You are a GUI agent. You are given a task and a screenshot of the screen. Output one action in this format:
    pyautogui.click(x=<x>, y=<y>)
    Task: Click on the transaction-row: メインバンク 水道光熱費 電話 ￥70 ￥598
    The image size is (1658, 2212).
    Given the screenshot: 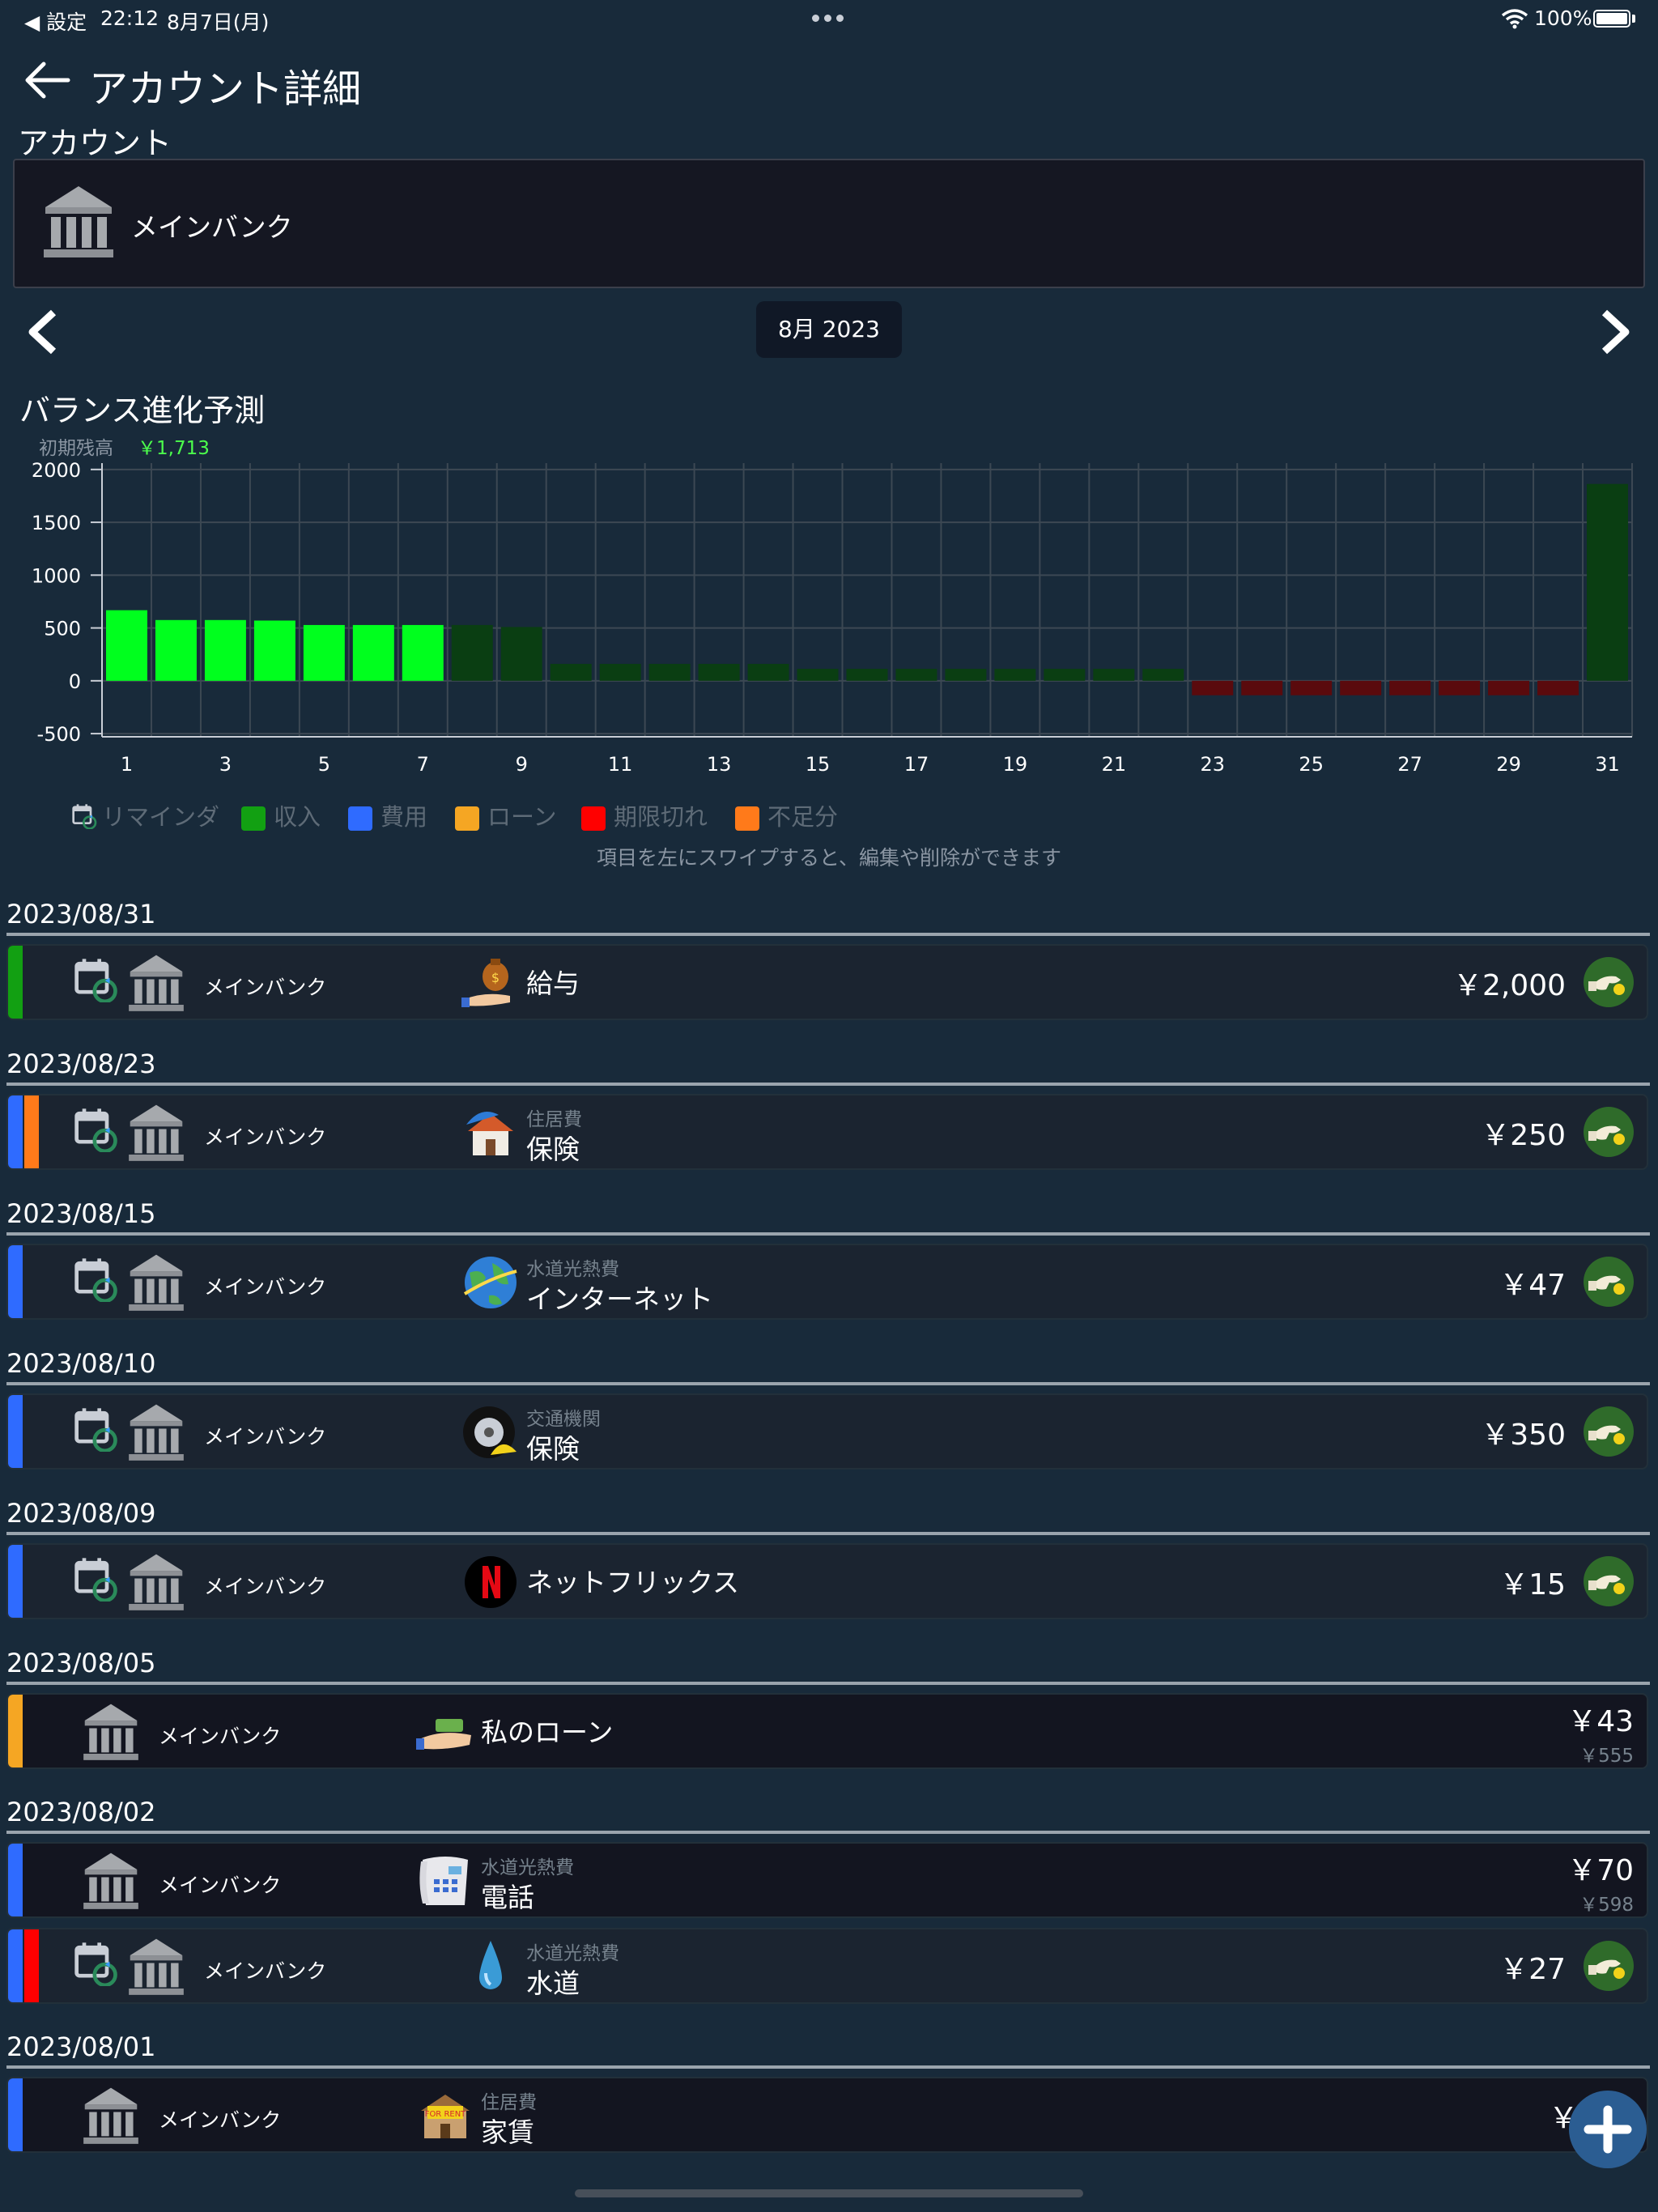 What is the action you would take?
    pyautogui.click(x=827, y=1880)
    